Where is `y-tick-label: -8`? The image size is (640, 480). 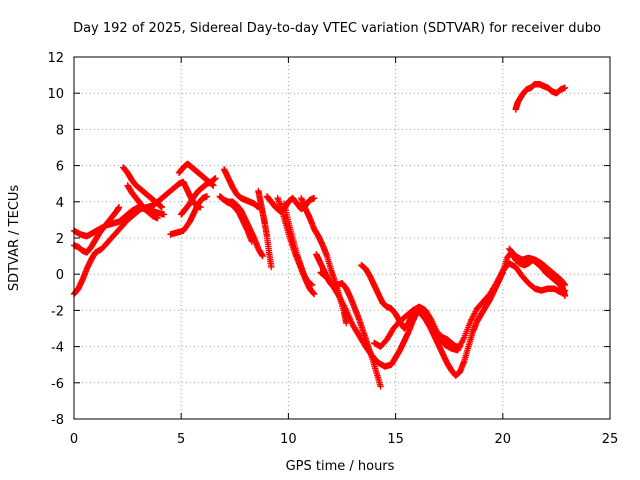 y-tick-label: -8 is located at coordinates (57, 420).